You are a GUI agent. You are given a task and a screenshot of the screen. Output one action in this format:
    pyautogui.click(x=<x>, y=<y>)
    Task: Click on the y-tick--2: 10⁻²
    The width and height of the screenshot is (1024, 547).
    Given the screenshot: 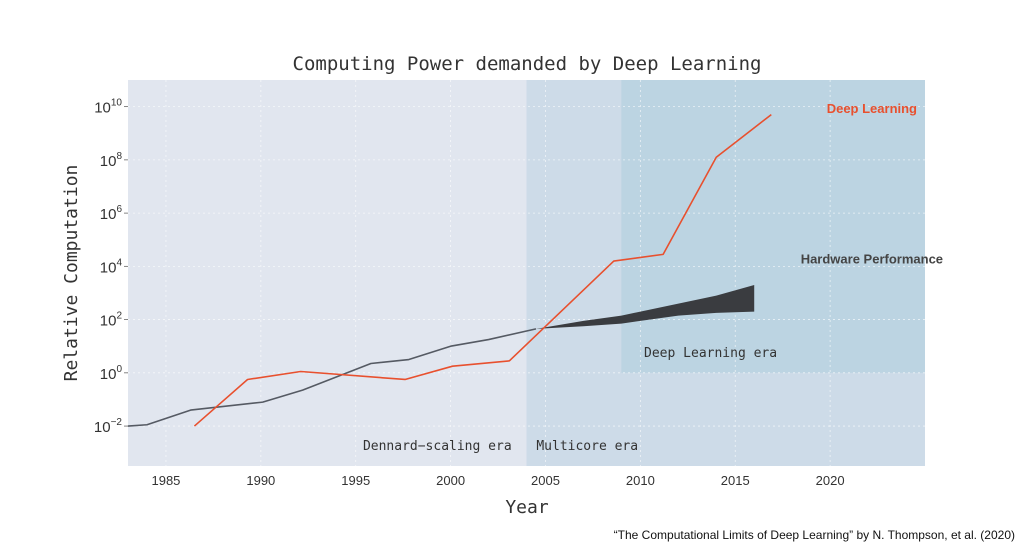 What is the action you would take?
    pyautogui.click(x=108, y=426)
    